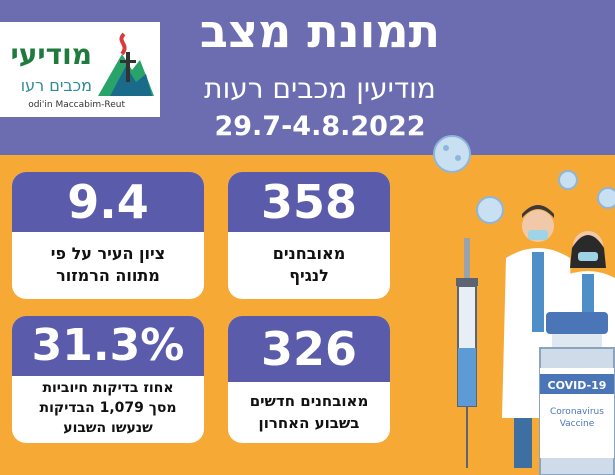 This screenshot has height=475, width=615. I want to click on new-cases-number: 326, so click(309, 349).